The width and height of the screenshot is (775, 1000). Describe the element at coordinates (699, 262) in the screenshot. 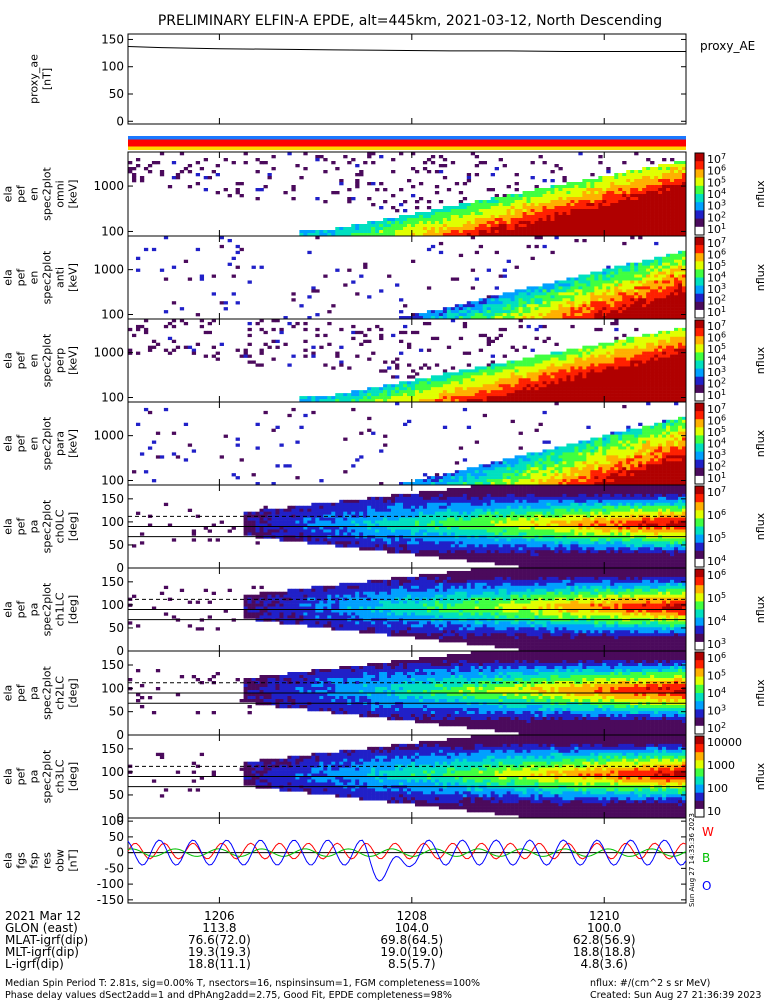

I see `ela-pef-en-spec2plot-anti-colorbar-cell` at that location.